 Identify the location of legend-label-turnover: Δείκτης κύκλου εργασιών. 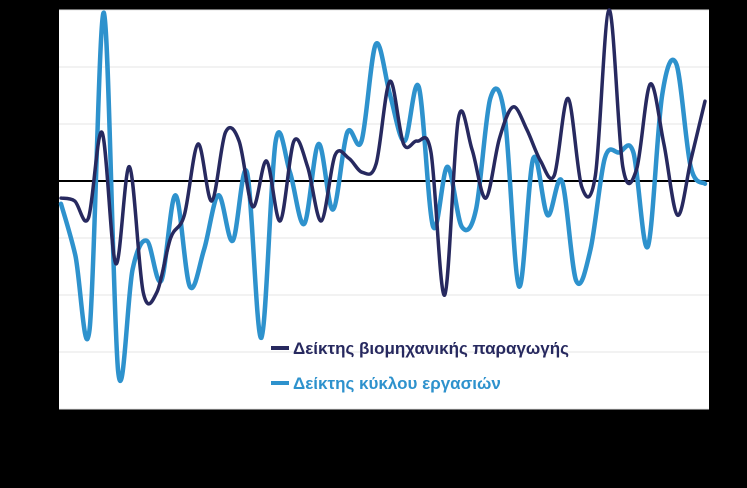
(397, 383).